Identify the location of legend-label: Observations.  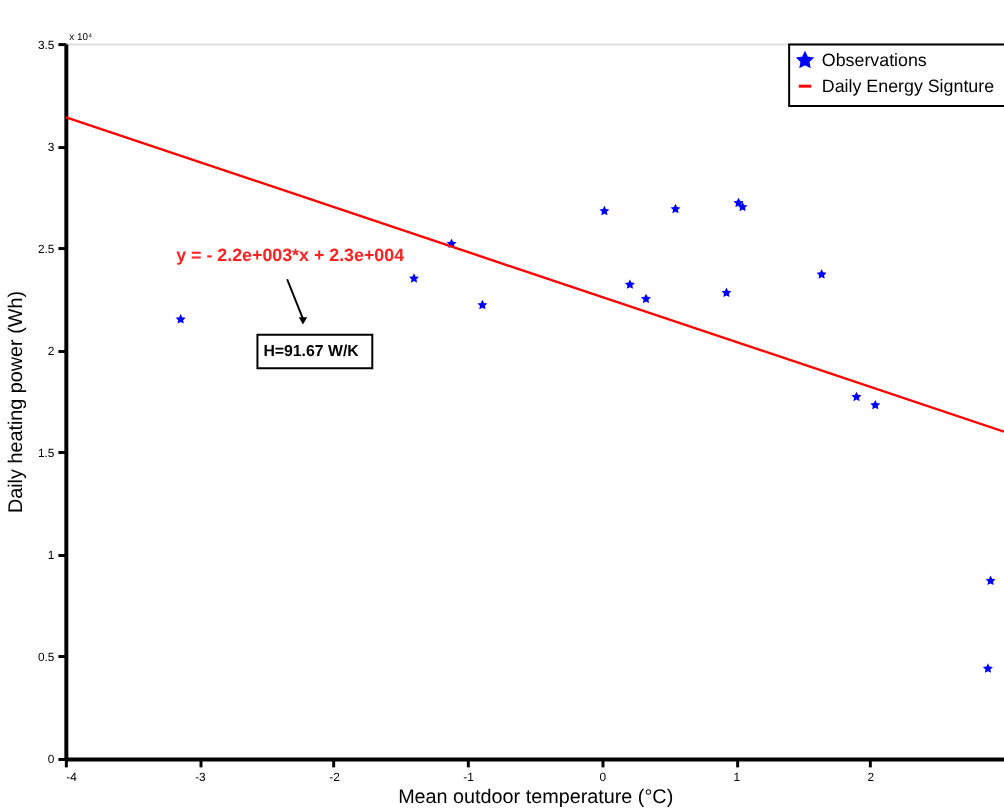
(874, 60).